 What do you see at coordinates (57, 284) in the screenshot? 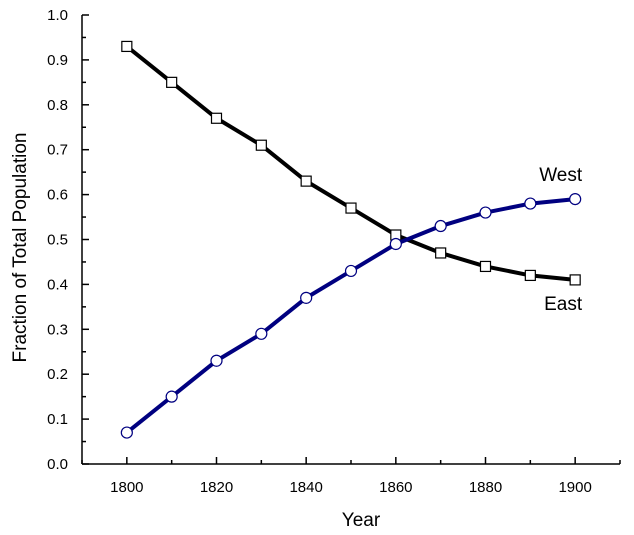
I see `y-tick-label: 0.4` at bounding box center [57, 284].